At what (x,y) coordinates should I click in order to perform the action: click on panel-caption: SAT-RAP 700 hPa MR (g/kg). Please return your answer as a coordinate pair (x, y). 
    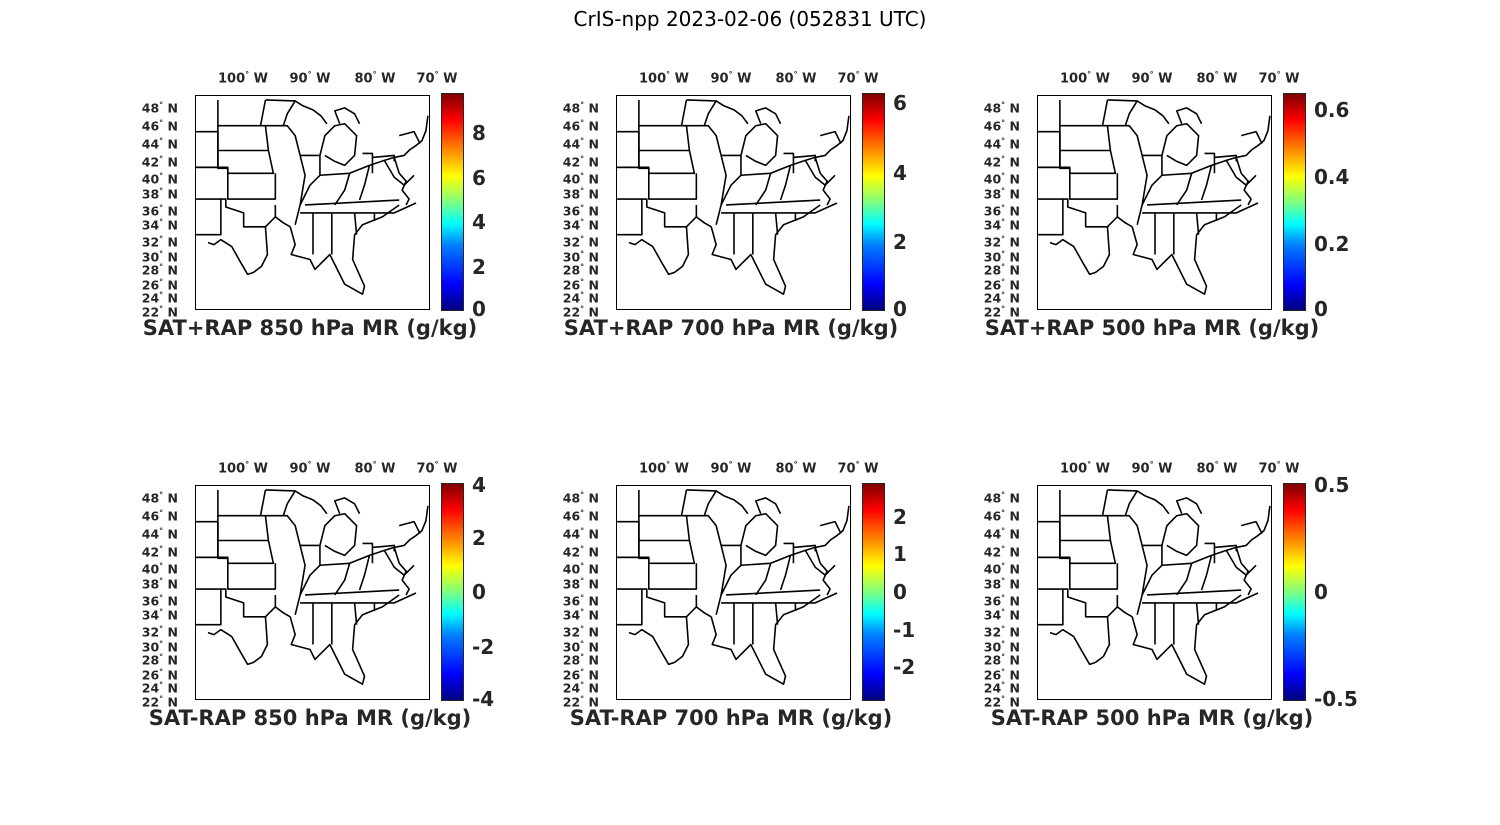
    Looking at the image, I should click on (731, 718).